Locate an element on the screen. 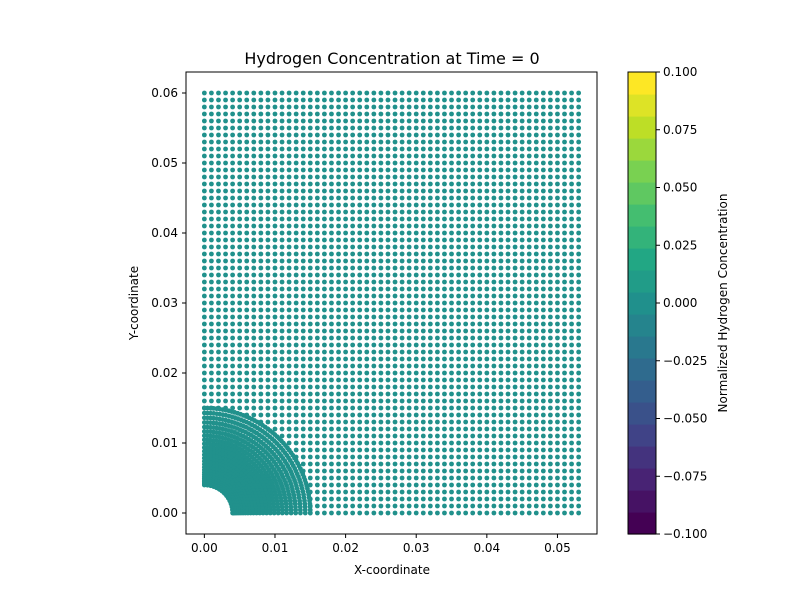  colorbar-segment is located at coordinates (642, 435).